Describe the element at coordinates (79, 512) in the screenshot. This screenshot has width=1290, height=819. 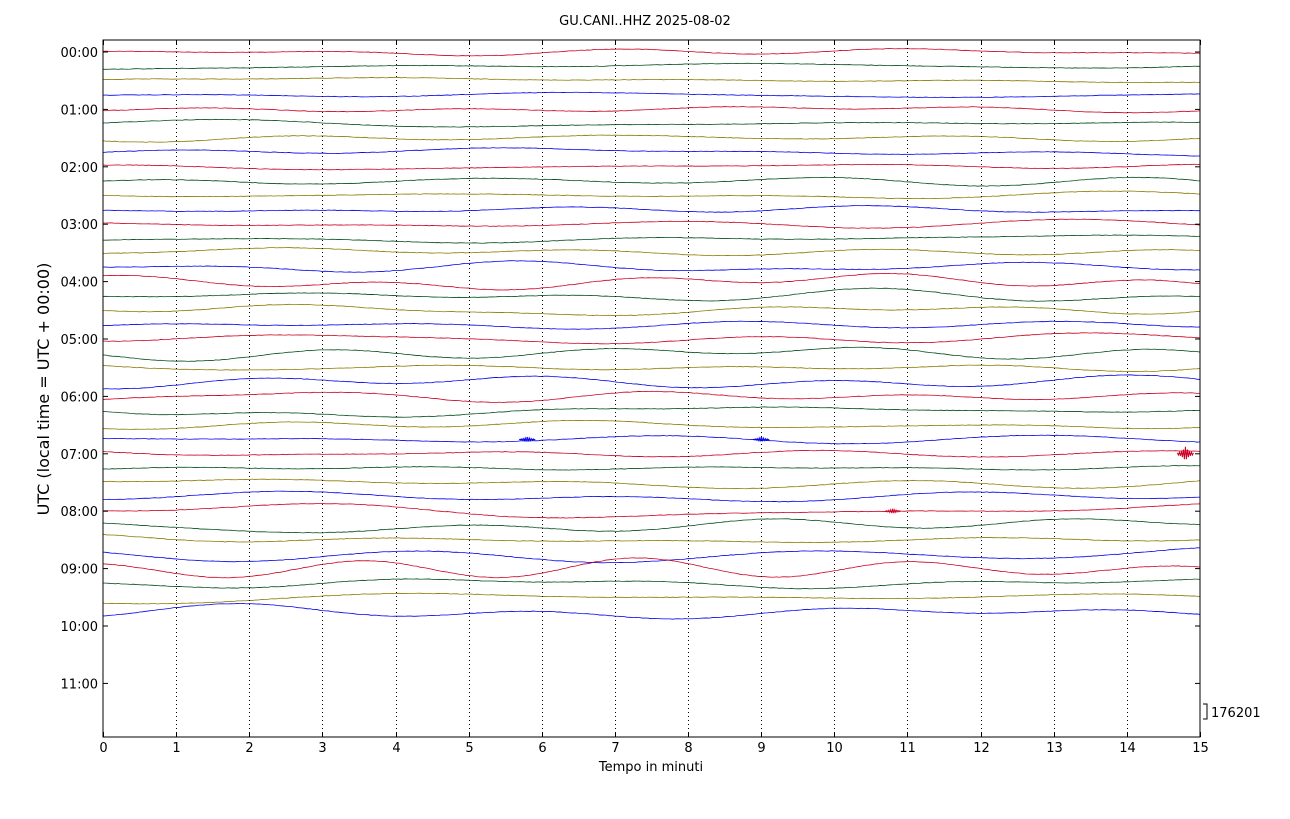
I see `y-tick-label: 08:00` at that location.